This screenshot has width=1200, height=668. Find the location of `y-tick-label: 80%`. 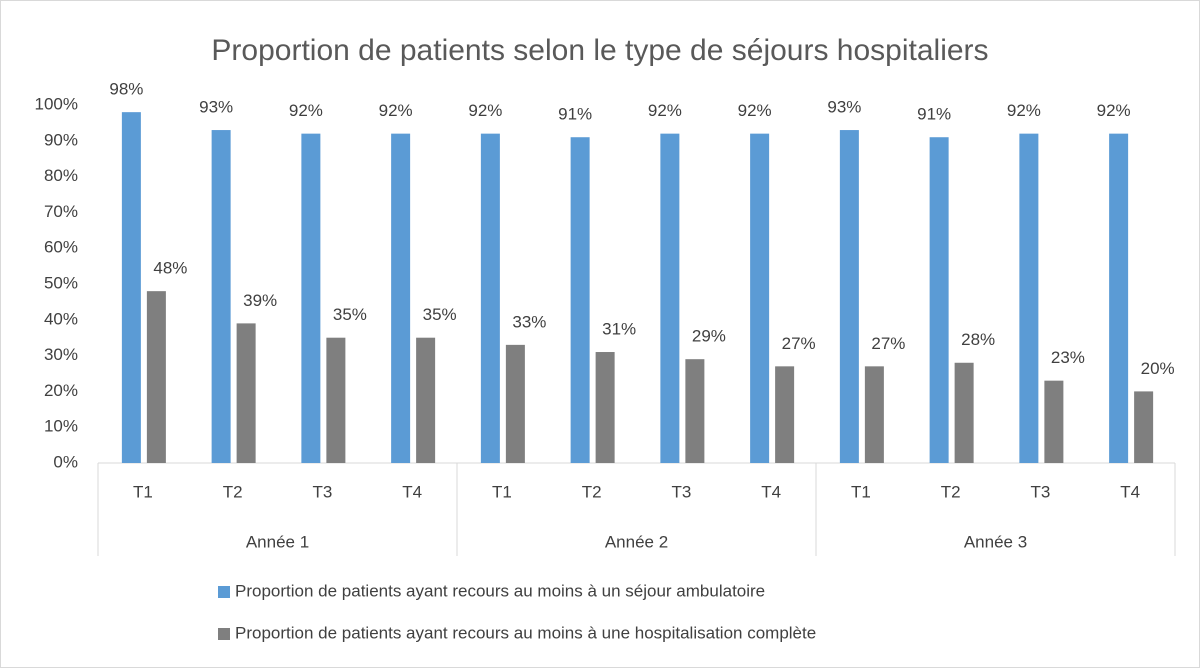

y-tick-label: 80% is located at coordinates (61, 175).